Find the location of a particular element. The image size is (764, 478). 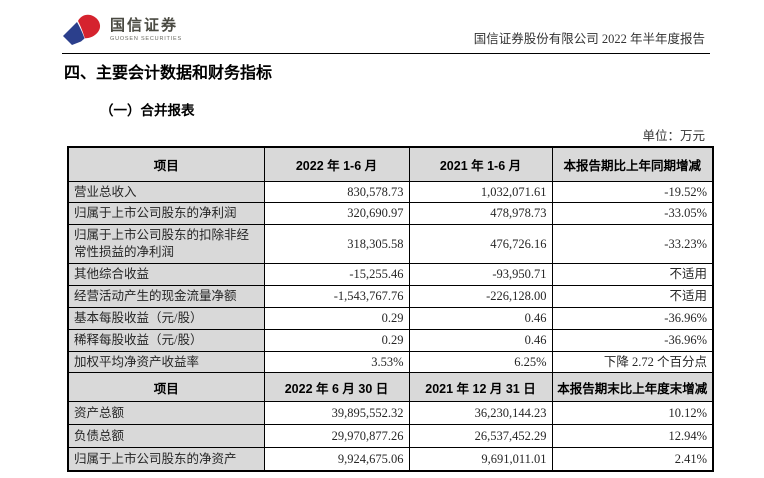

header-cell-ytd-change: 本报告期末比上年度末增减 is located at coordinates (632, 387).